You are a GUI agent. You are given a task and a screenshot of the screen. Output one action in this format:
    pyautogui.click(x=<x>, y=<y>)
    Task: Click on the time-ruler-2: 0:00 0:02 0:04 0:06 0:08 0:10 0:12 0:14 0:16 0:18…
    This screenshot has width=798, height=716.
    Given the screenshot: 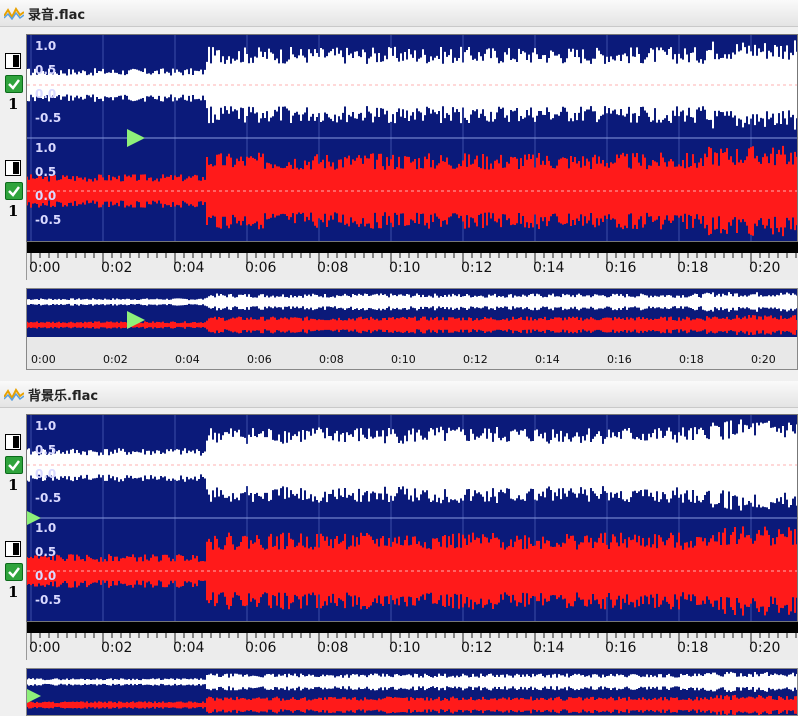 What is the action you would take?
    pyautogui.click(x=412, y=641)
    